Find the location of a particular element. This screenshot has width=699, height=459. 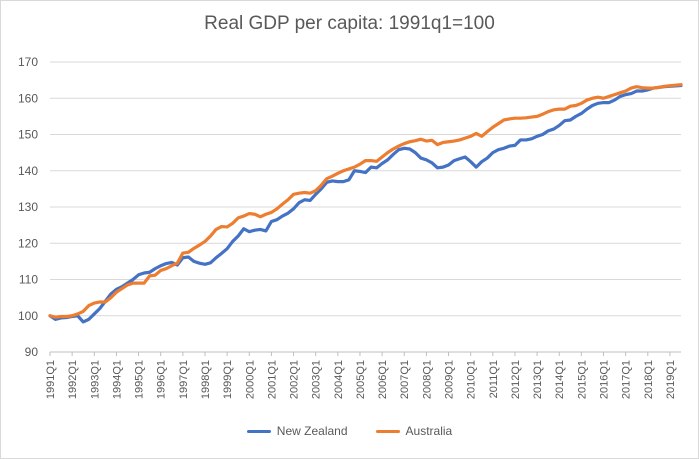

legend-item-new-zealand: New Zealand is located at coordinates (297, 431).